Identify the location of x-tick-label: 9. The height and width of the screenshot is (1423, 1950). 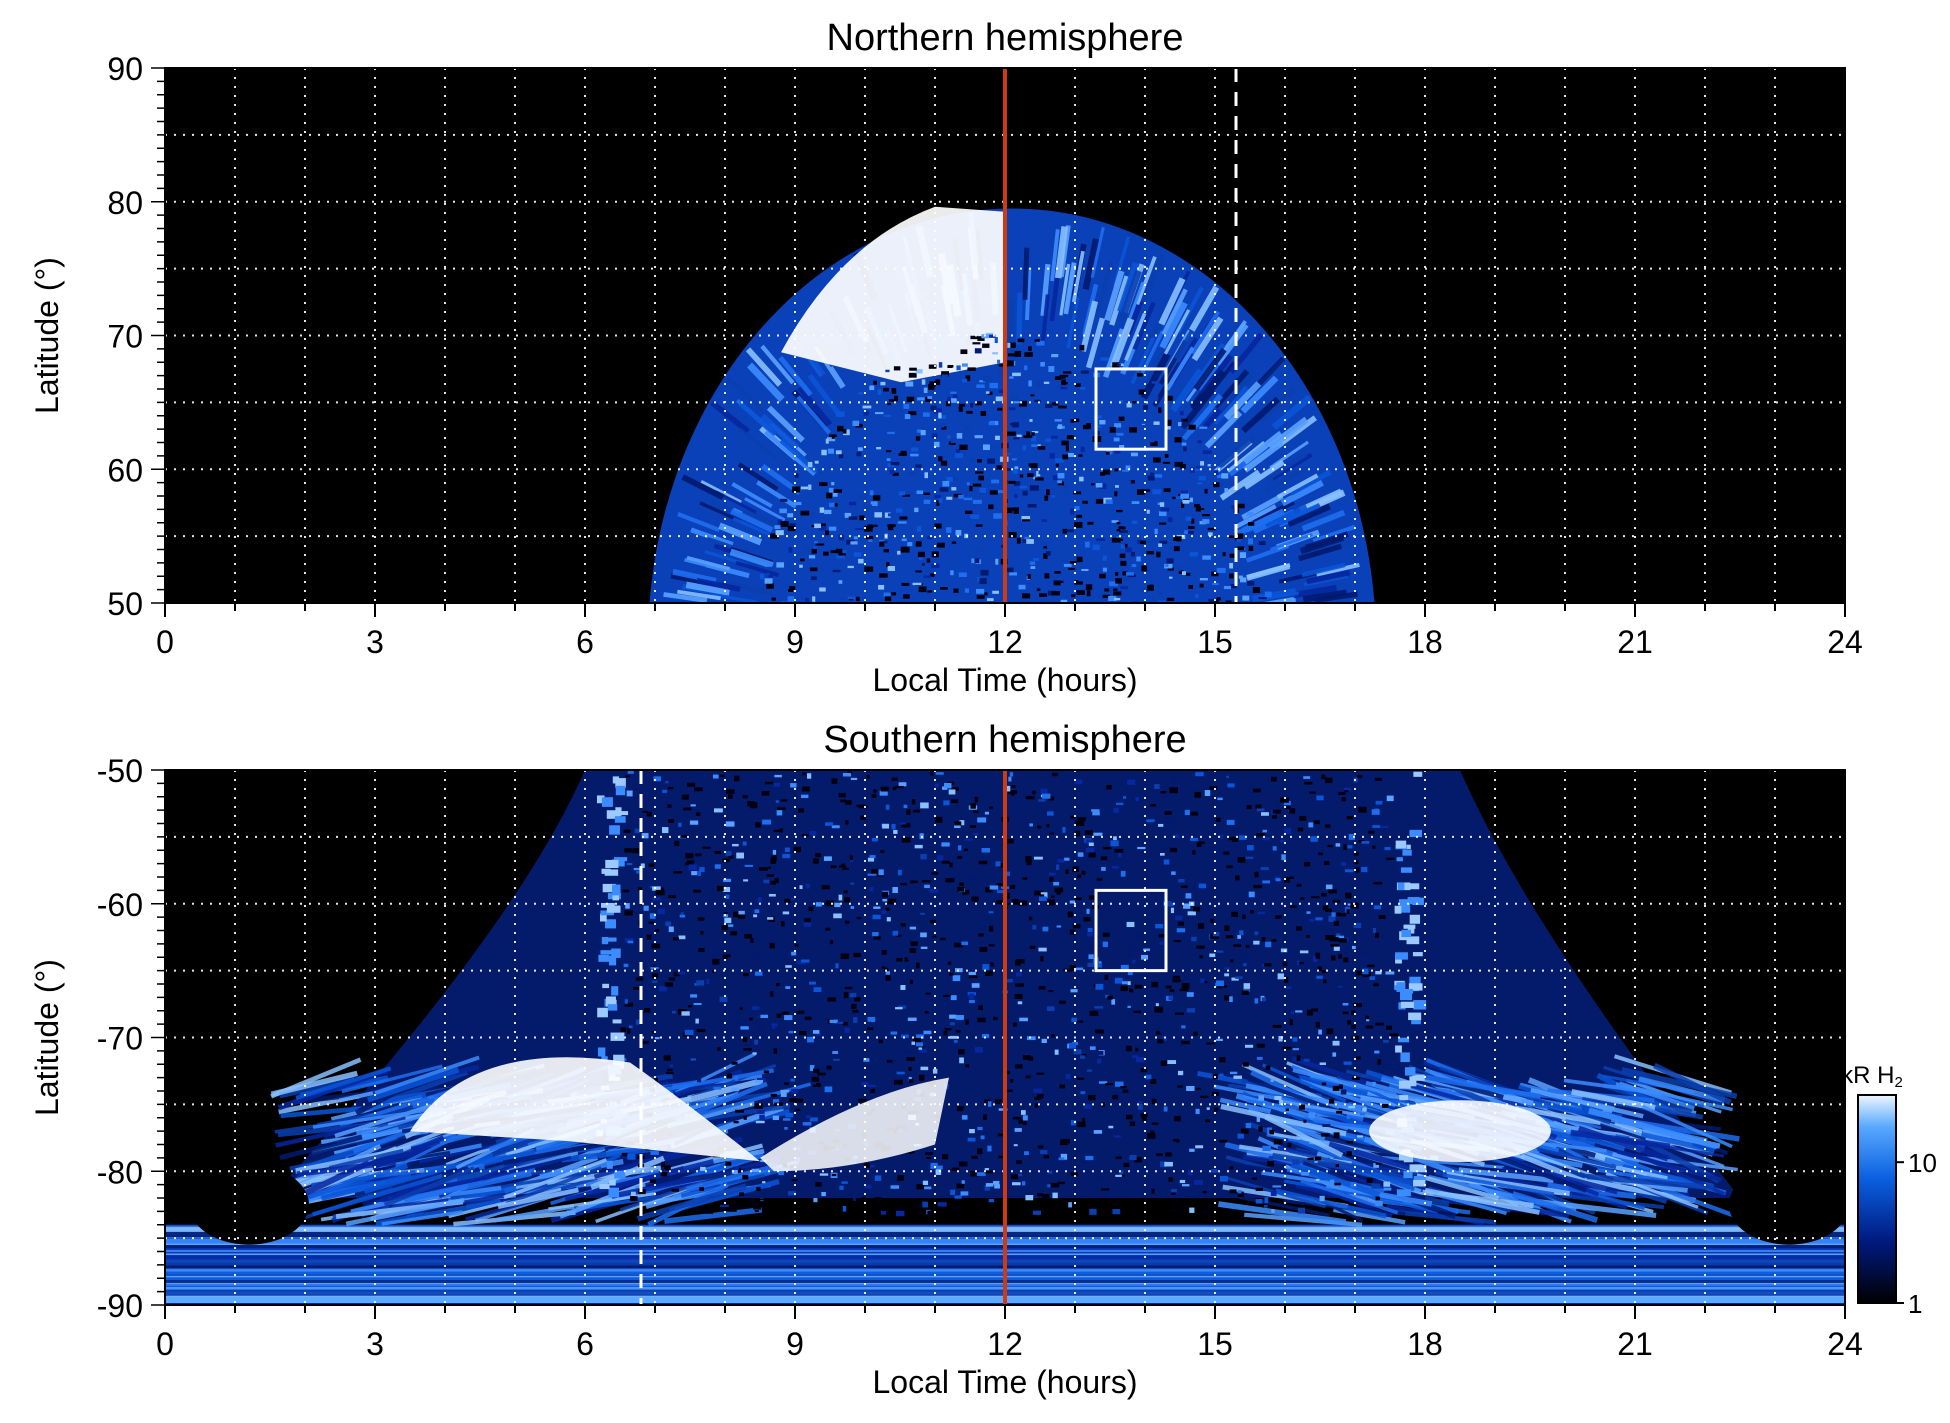
(795, 642).